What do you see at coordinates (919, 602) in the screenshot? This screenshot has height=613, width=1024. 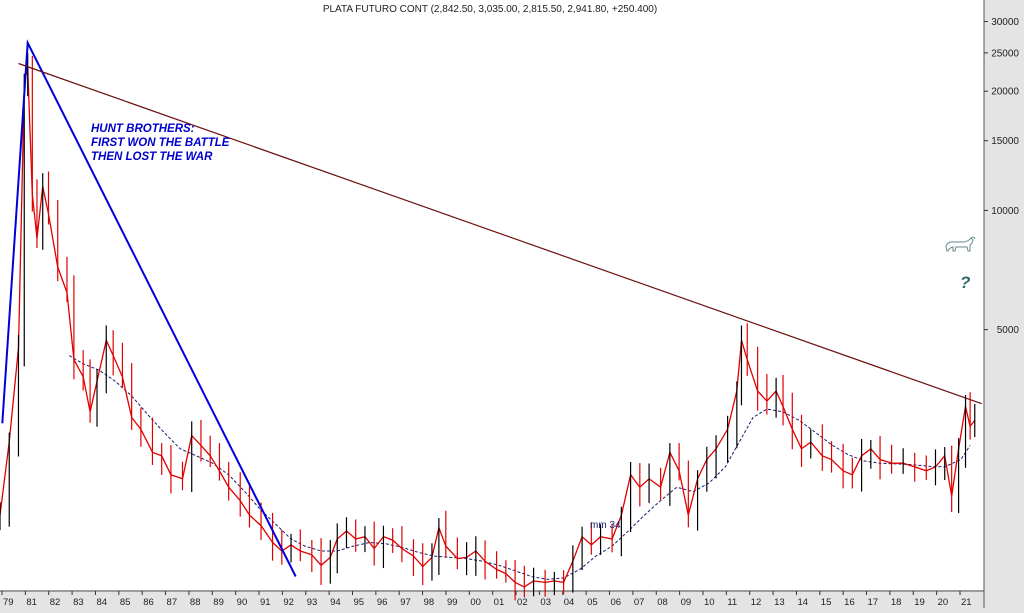 I see `x-tick-label: 19` at bounding box center [919, 602].